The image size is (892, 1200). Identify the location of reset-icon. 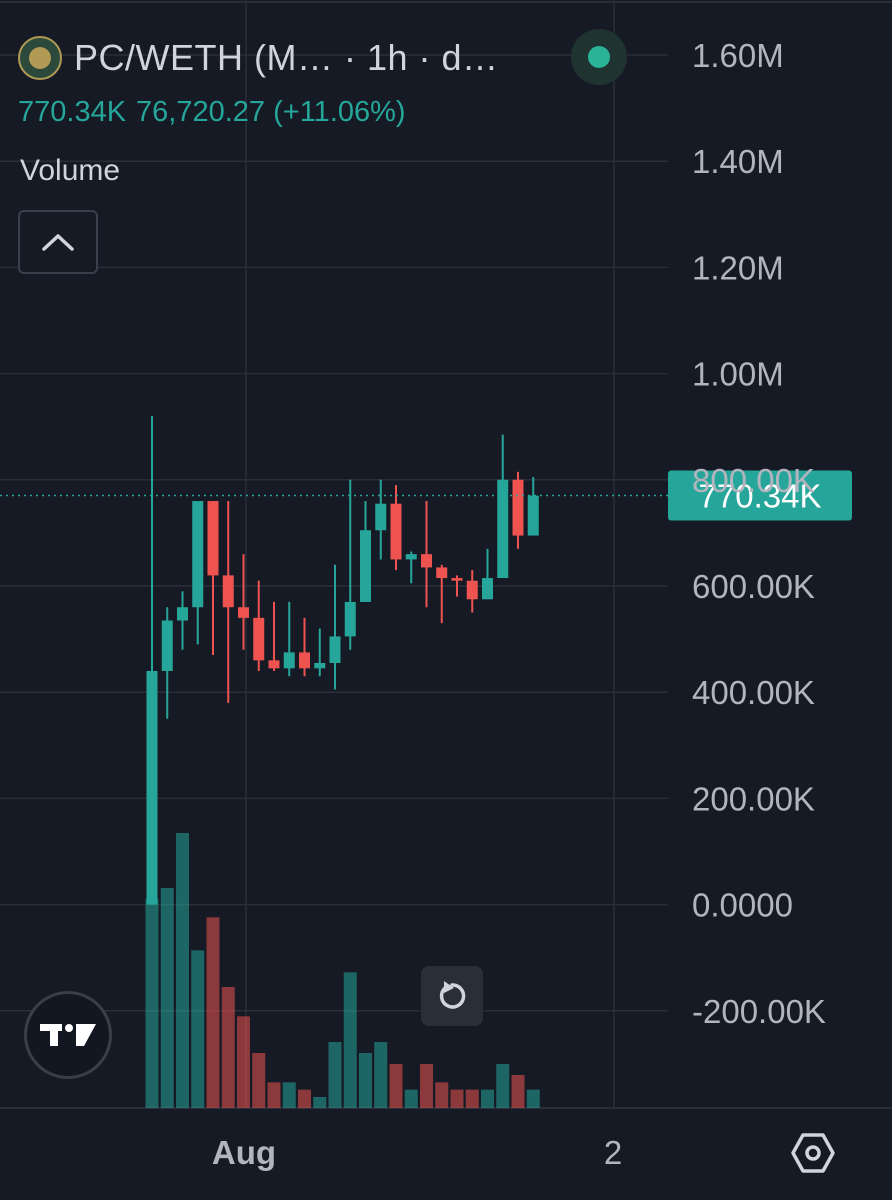
(452, 995).